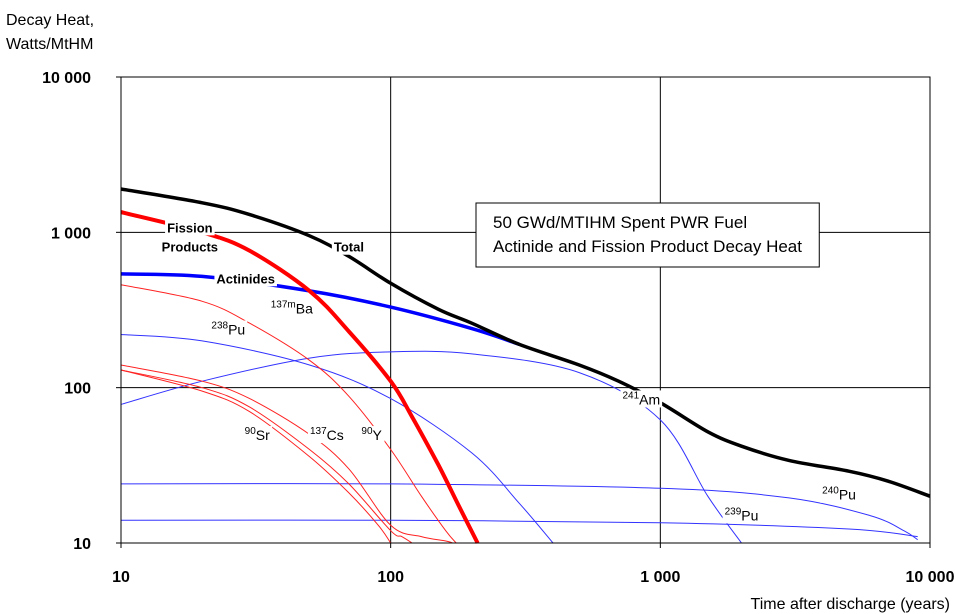 The width and height of the screenshot is (956, 614). I want to click on svg-text: 241Am, so click(641, 398).